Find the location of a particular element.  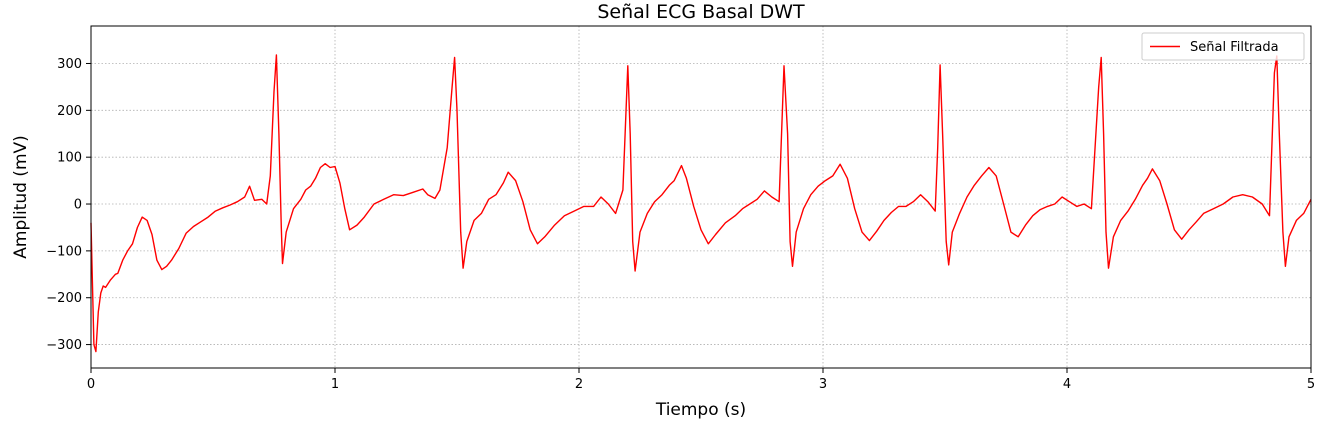

legend-label: Señal Filtrada is located at coordinates (1234, 47).